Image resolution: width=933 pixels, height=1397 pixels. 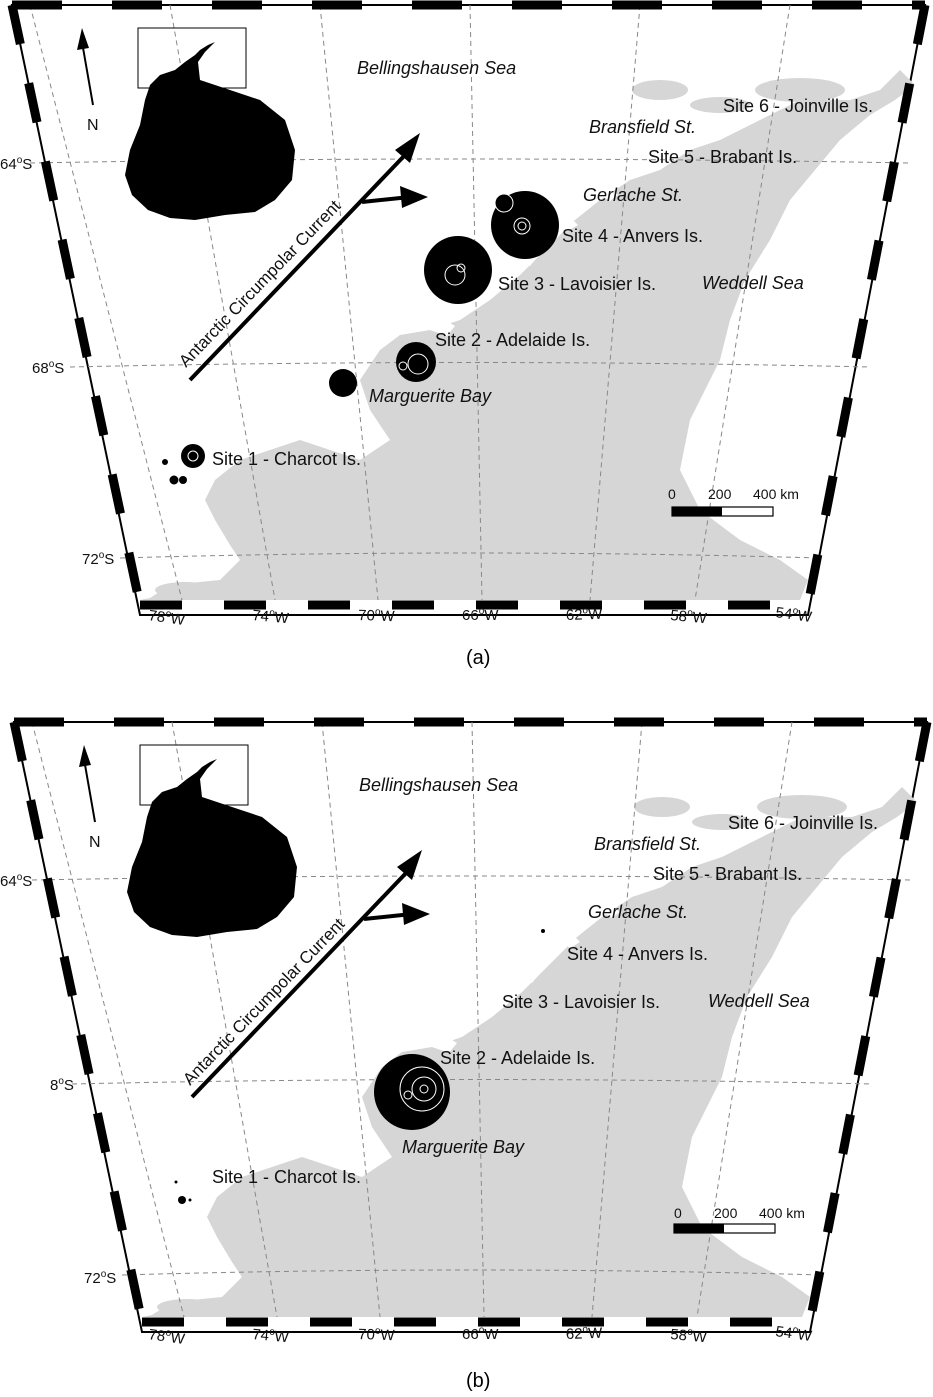 I want to click on lon-label-62-b: 62oW, so click(x=585, y=1333).